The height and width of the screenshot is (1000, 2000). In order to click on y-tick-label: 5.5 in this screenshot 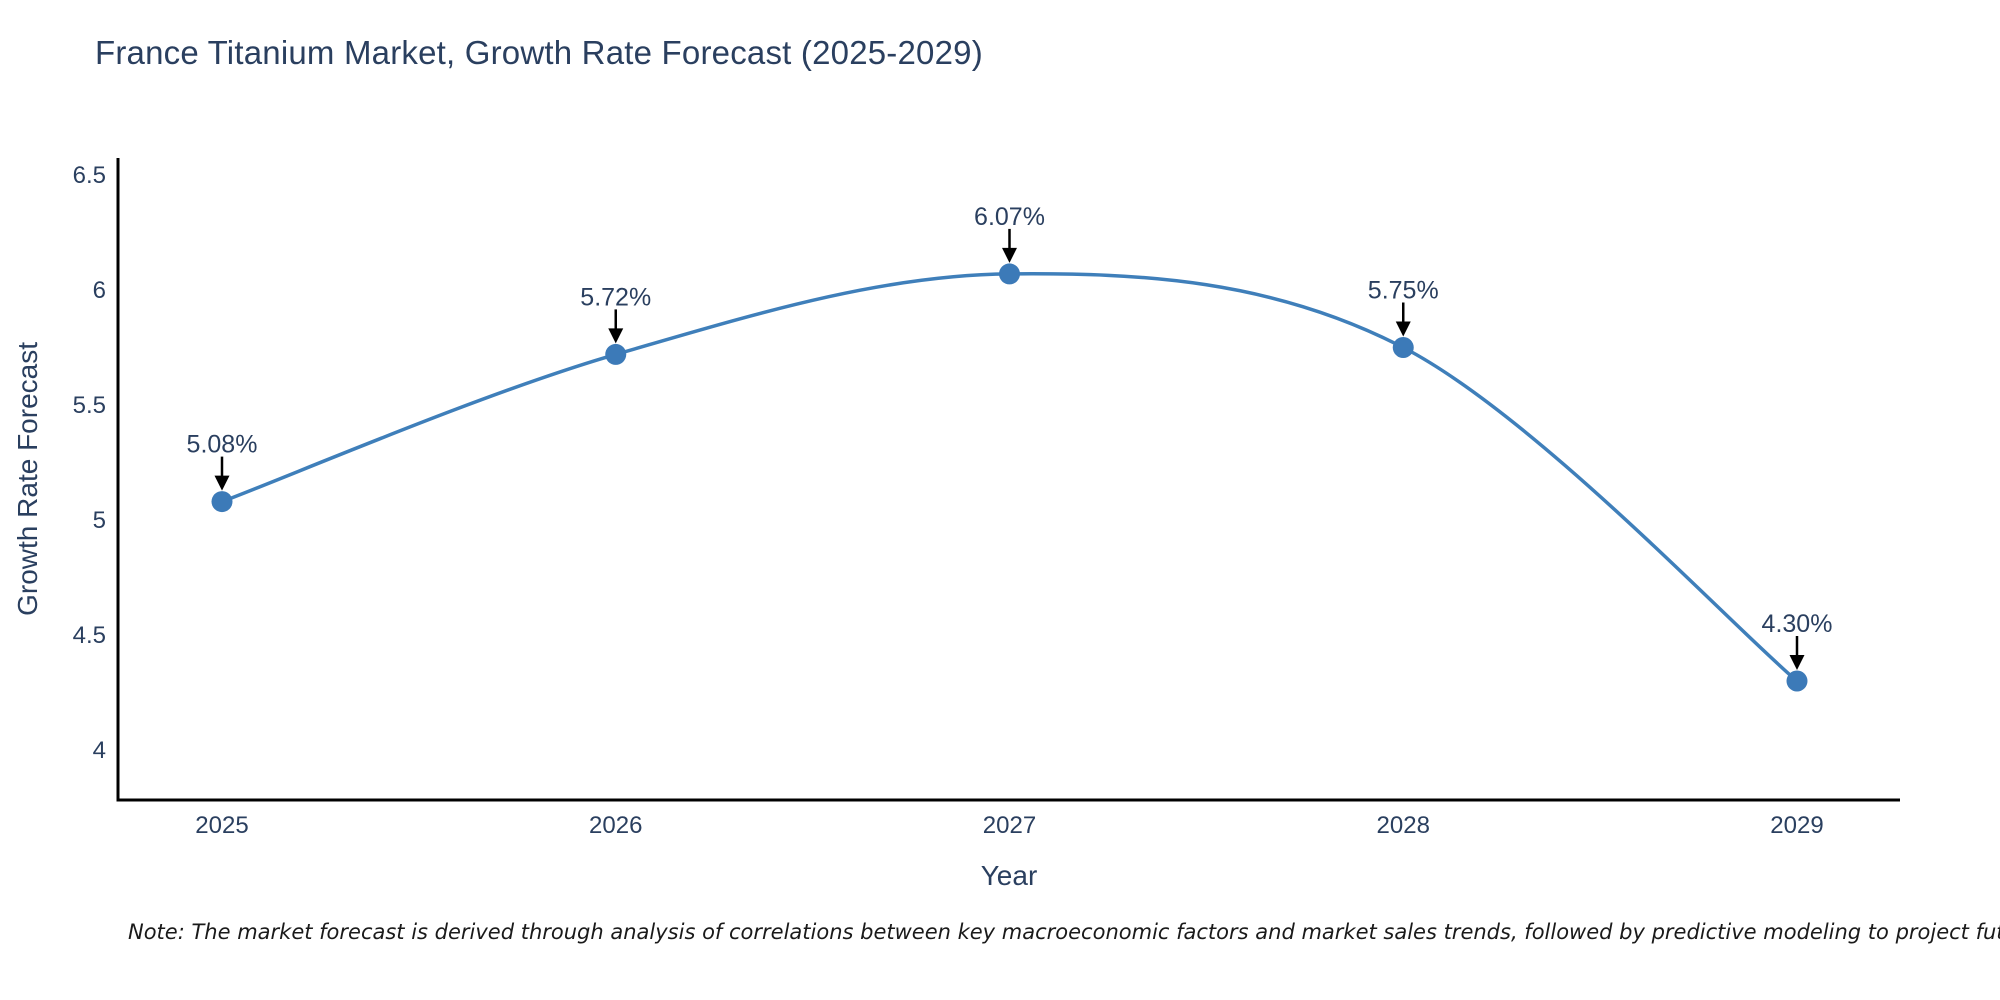, I will do `click(89, 405)`.